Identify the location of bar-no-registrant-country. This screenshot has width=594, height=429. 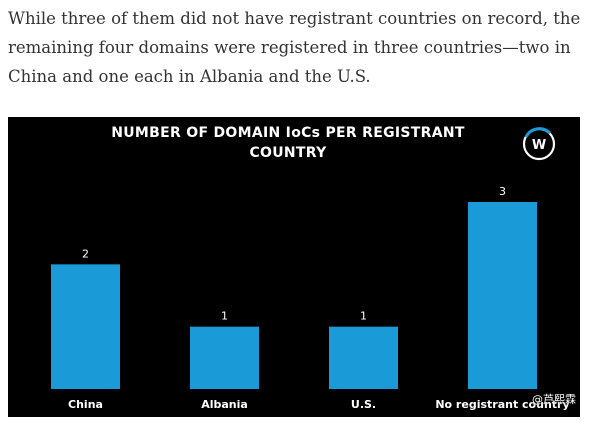
(502, 295).